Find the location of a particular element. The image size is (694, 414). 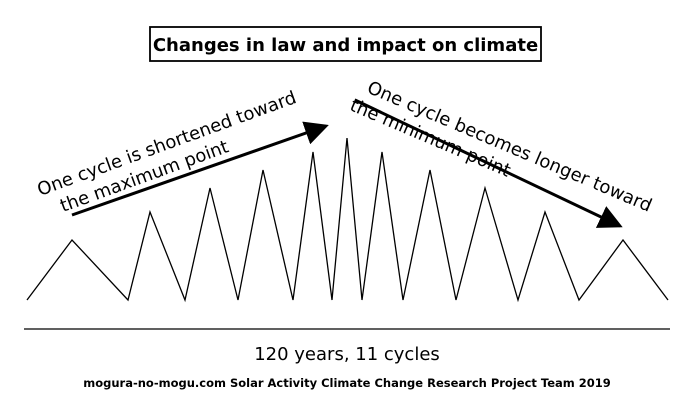

cycle-caption: 120 years, 11 cycles is located at coordinates (347, 354).